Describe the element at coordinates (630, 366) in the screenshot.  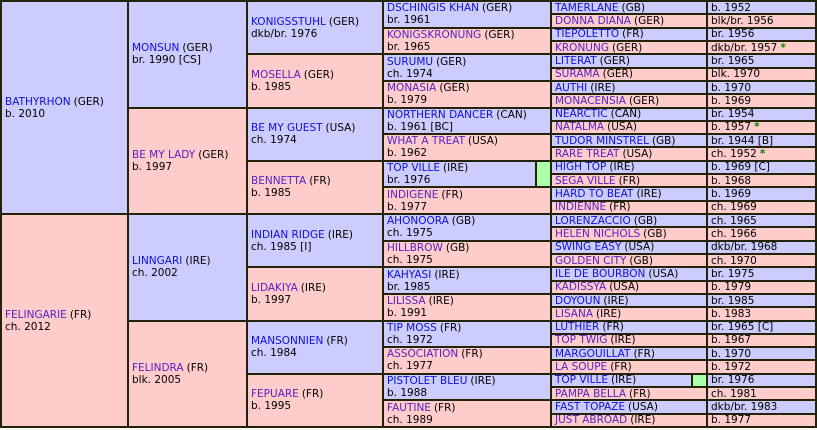
I see `horse-name-line: LA SOUPE (FR)` at that location.